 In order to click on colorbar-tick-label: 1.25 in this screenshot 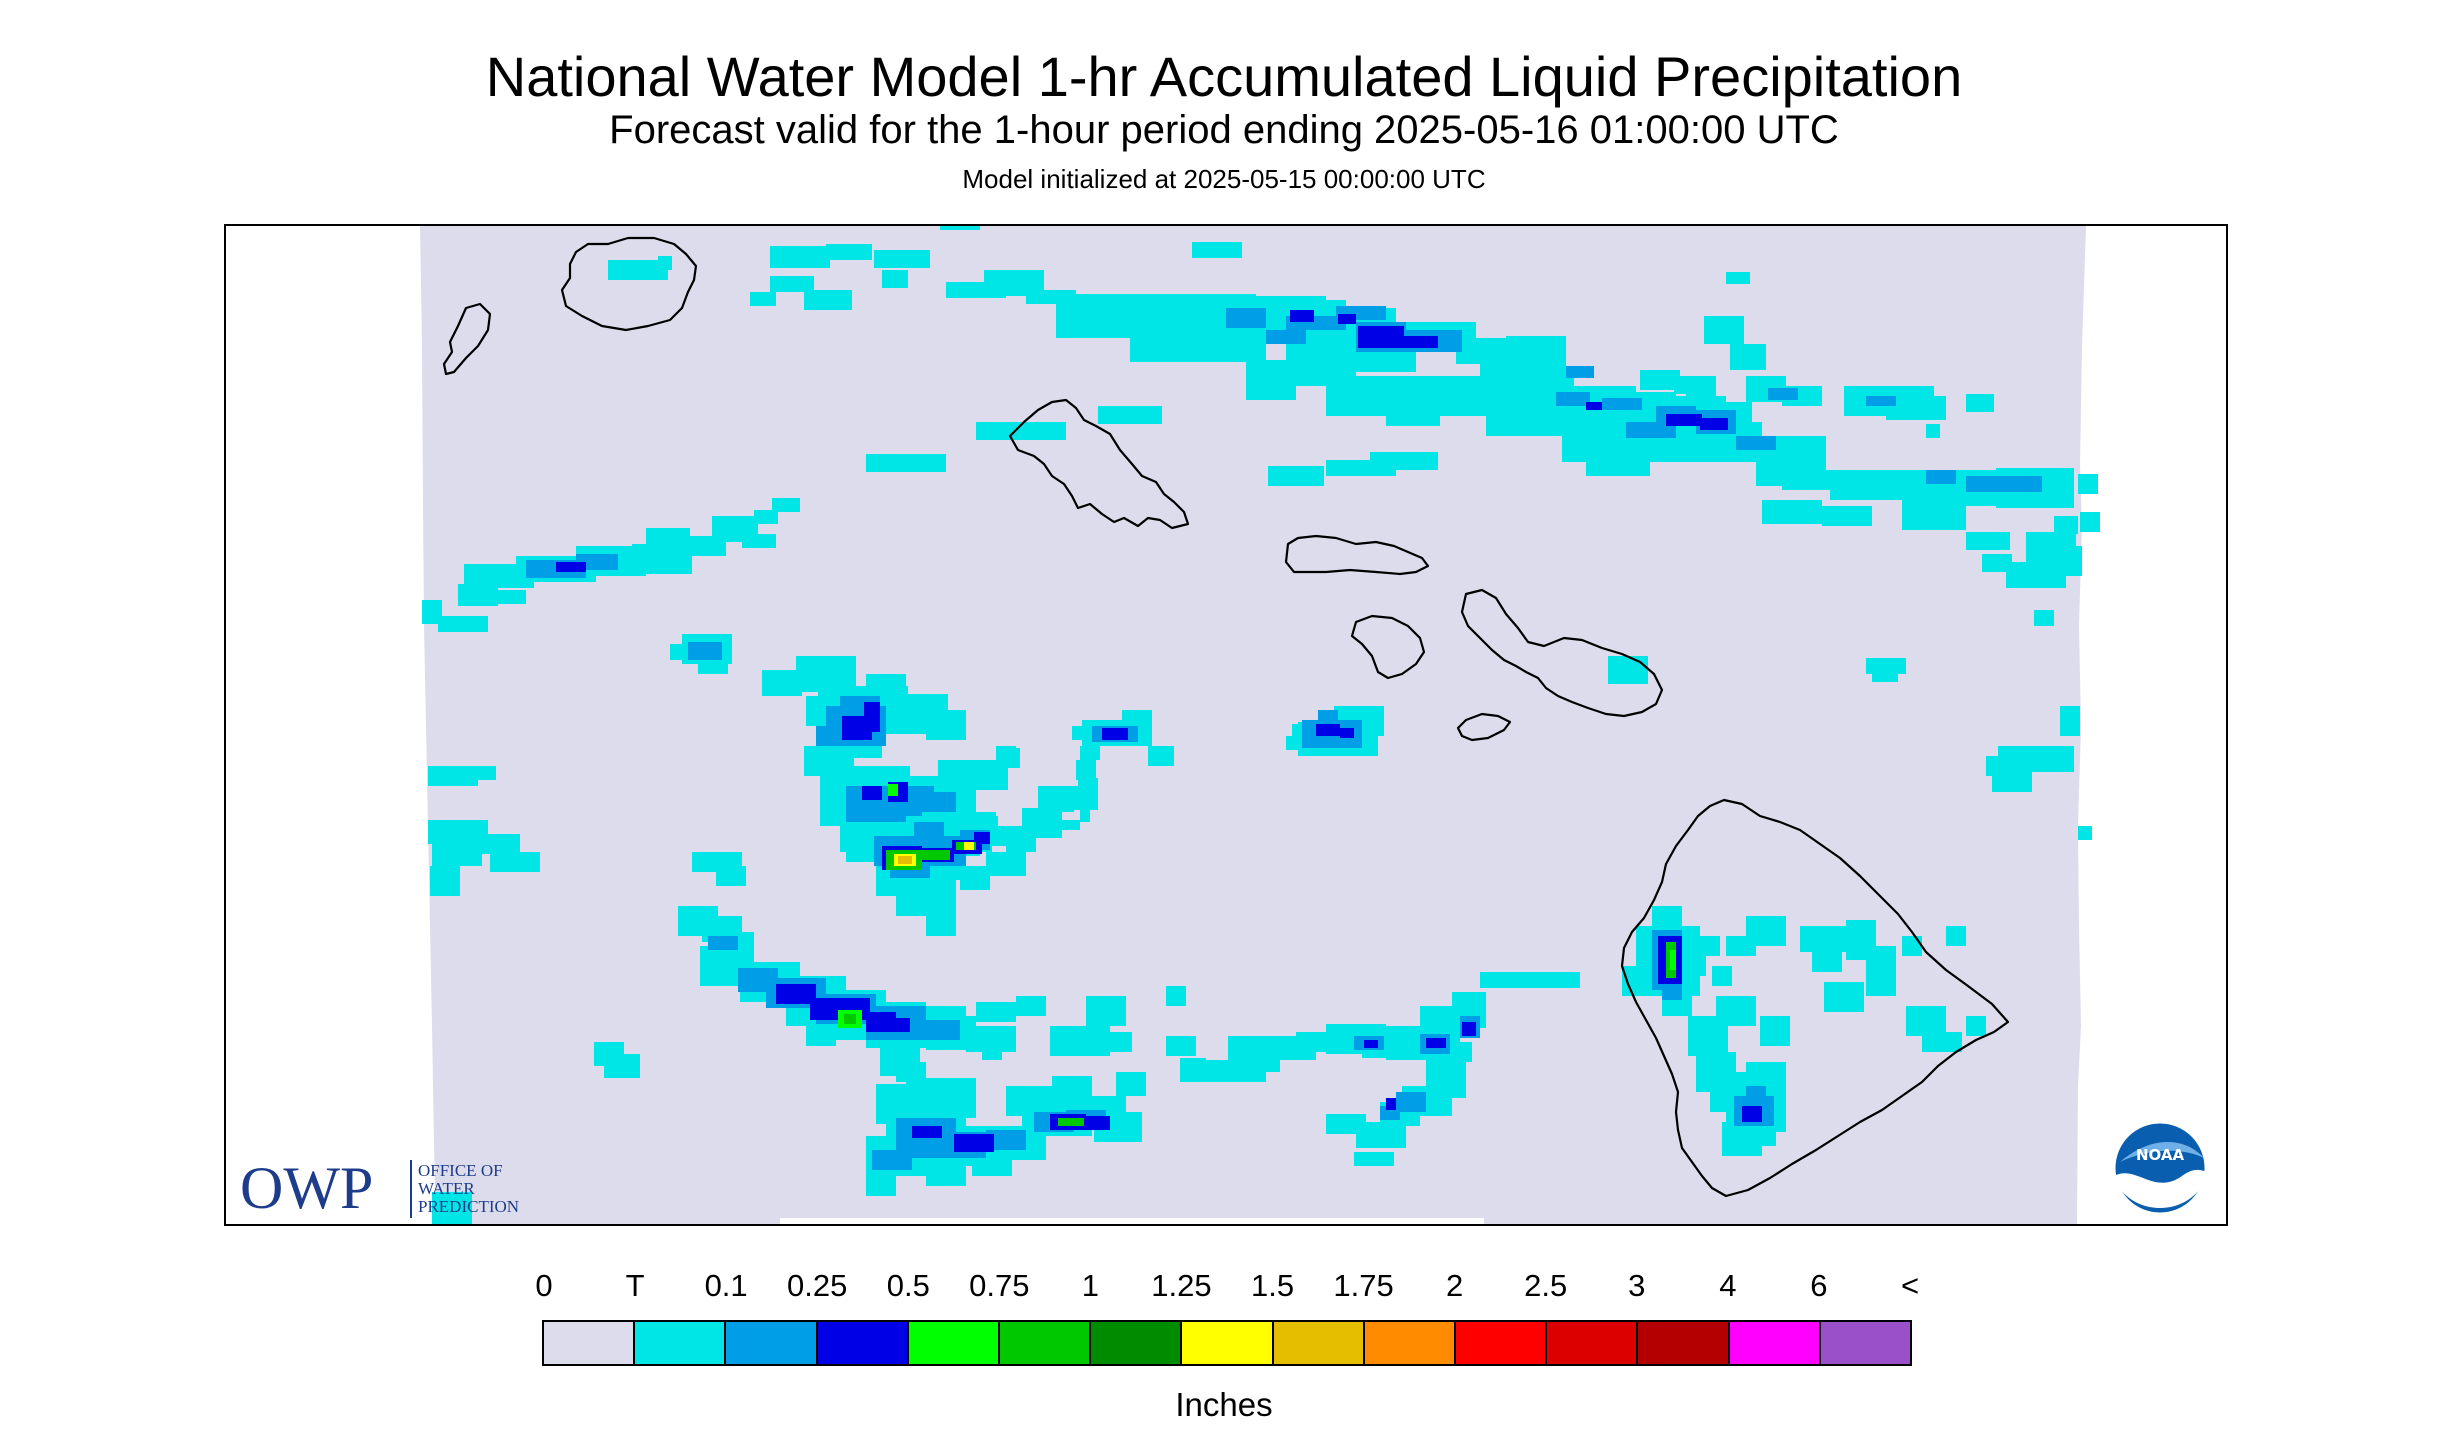, I will do `click(1181, 1285)`.